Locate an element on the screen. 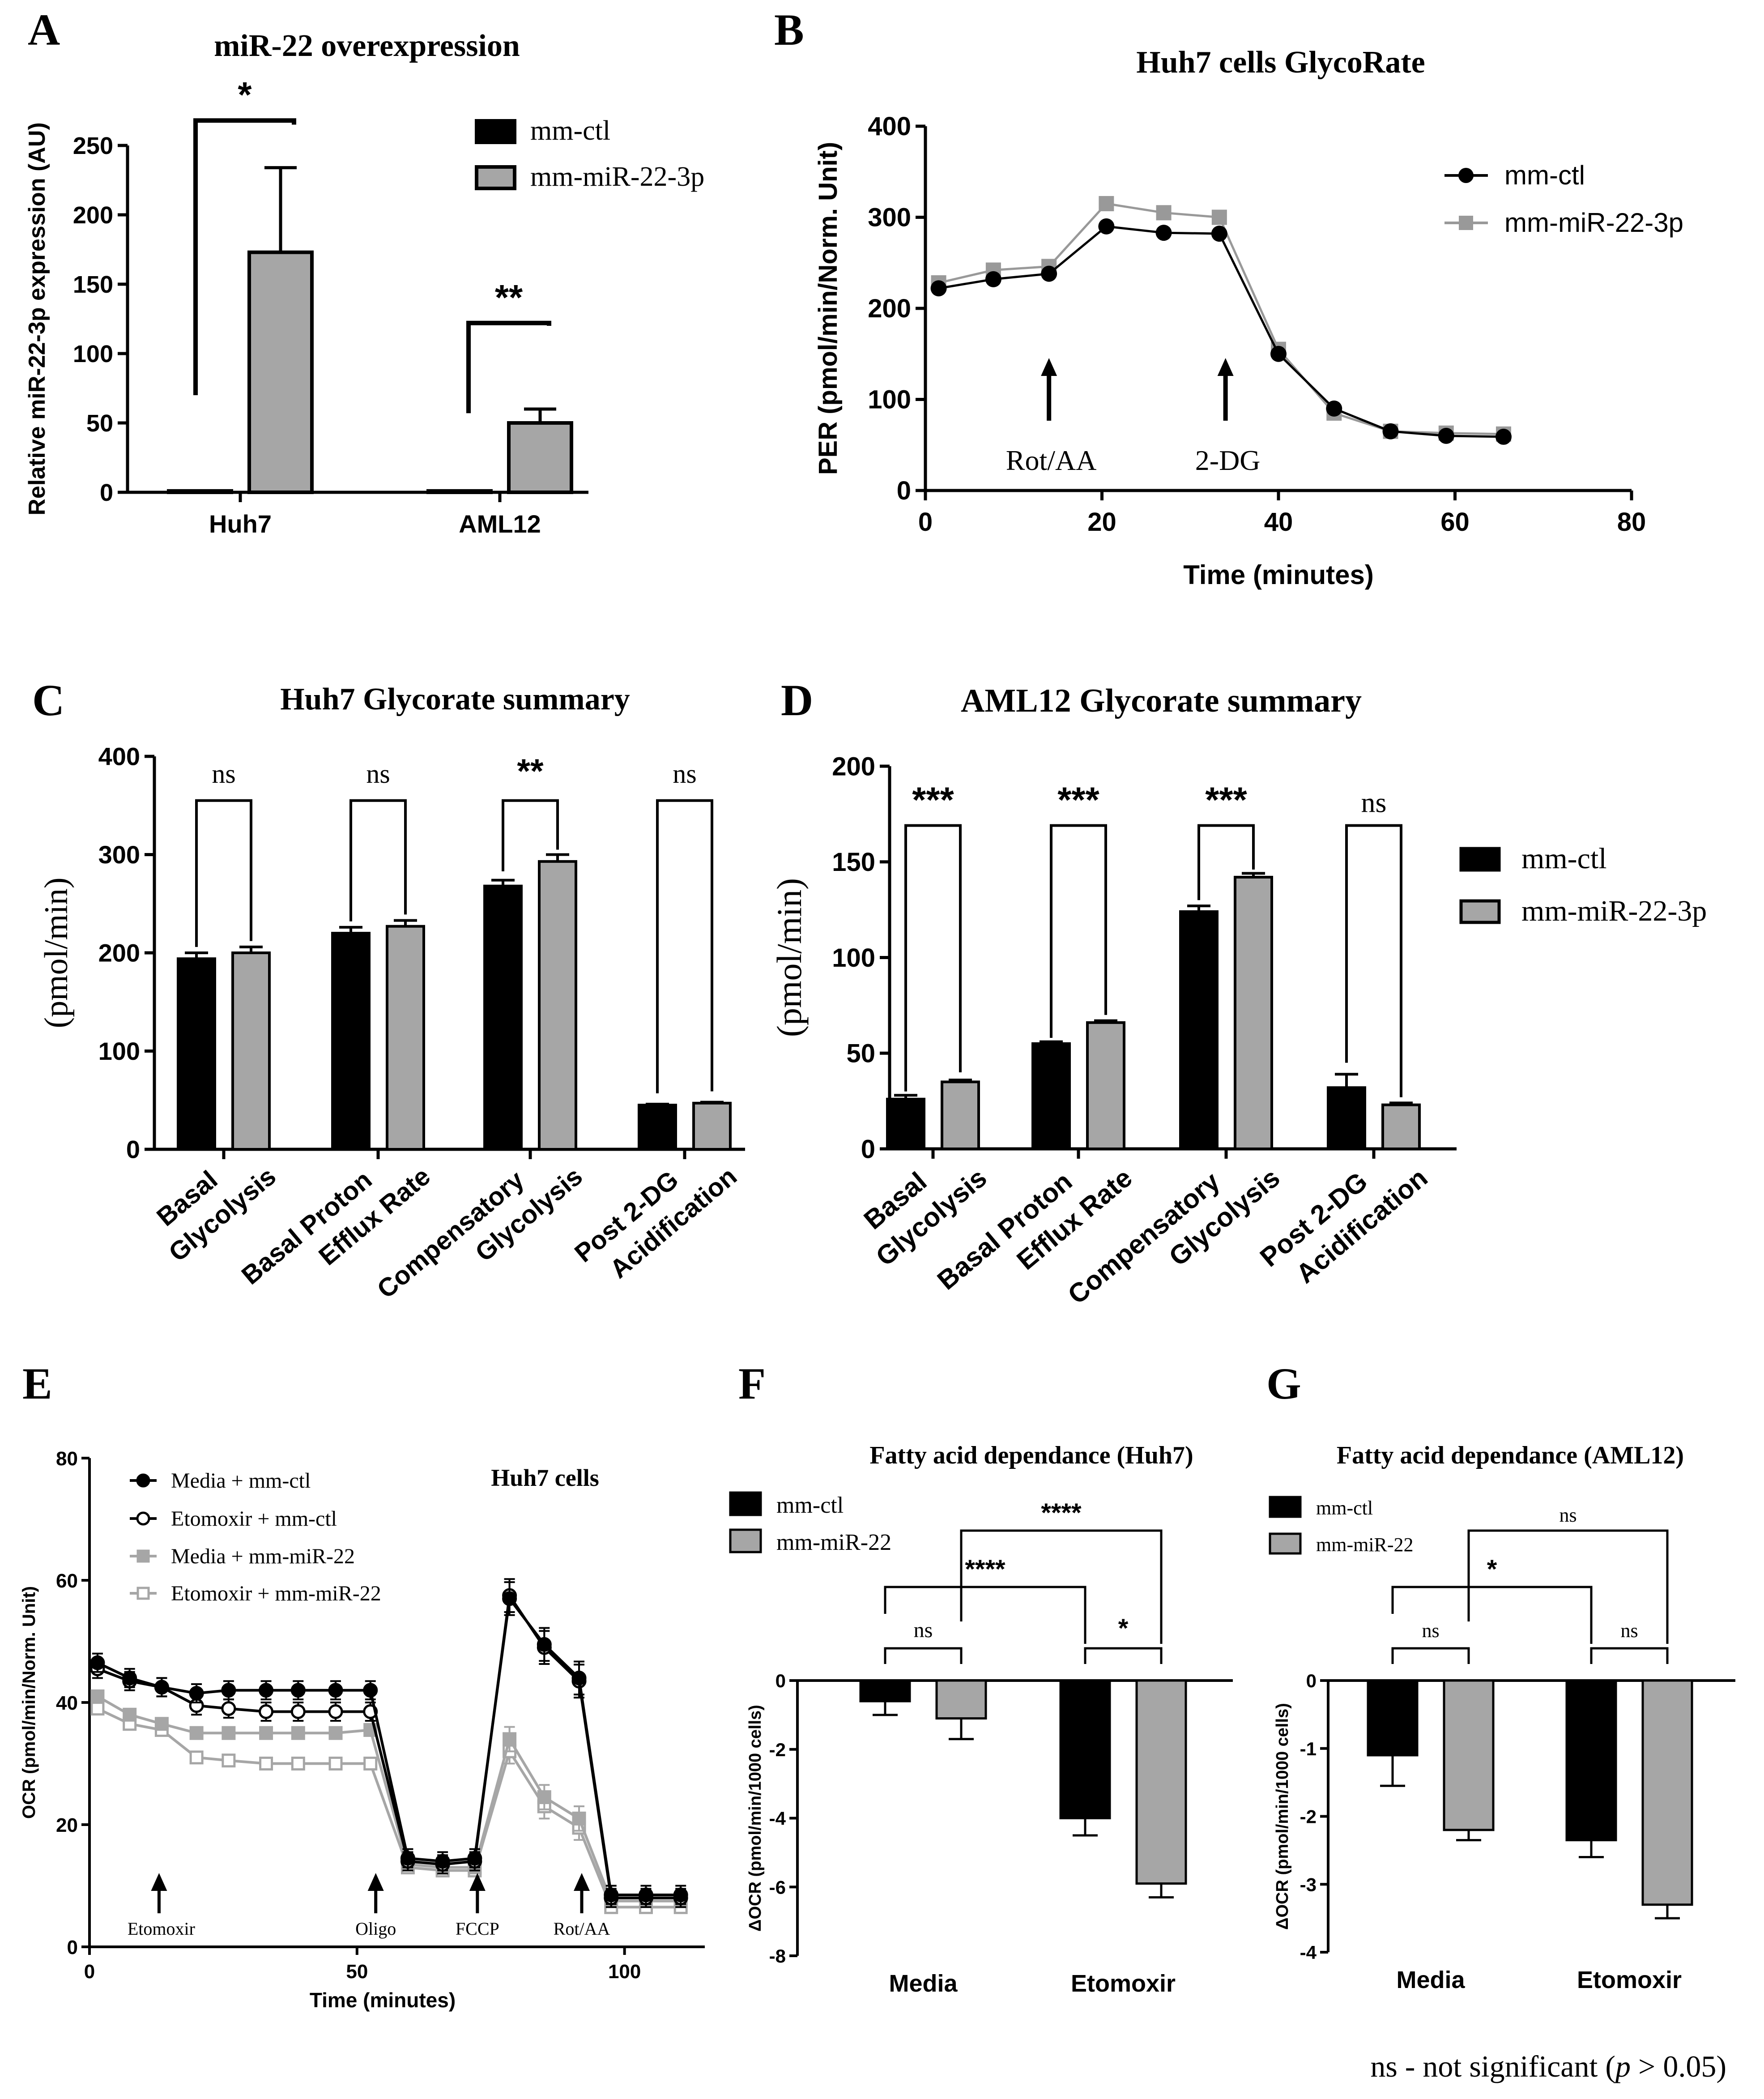  y-tick-label: 20 is located at coordinates (67, 1825).